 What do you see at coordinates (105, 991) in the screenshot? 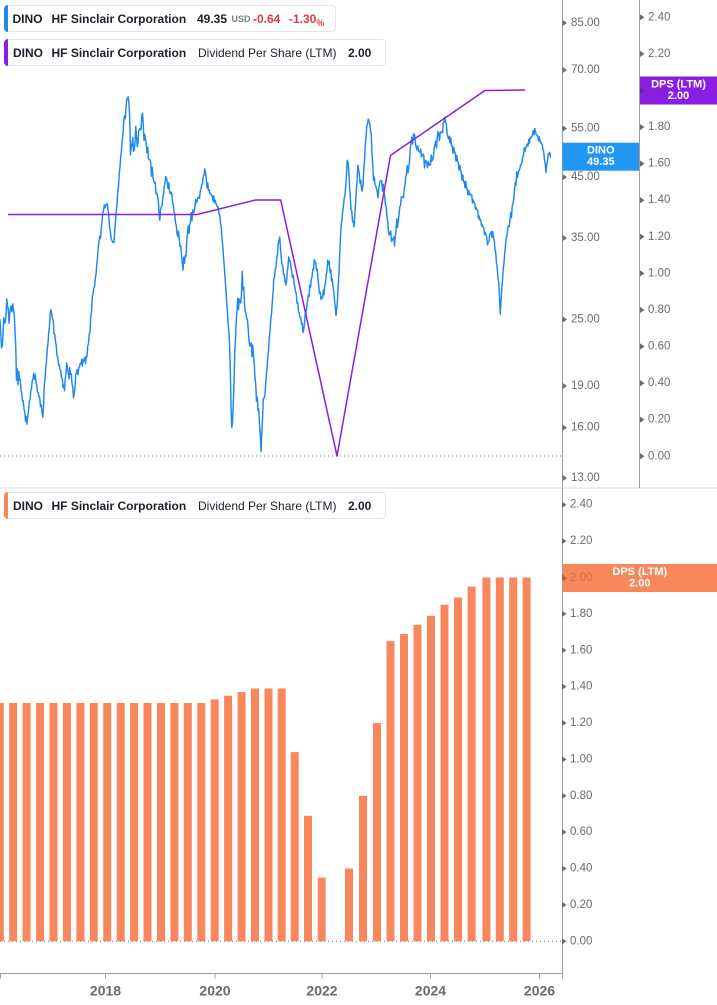
I see `svg-text: 2018` at bounding box center [105, 991].